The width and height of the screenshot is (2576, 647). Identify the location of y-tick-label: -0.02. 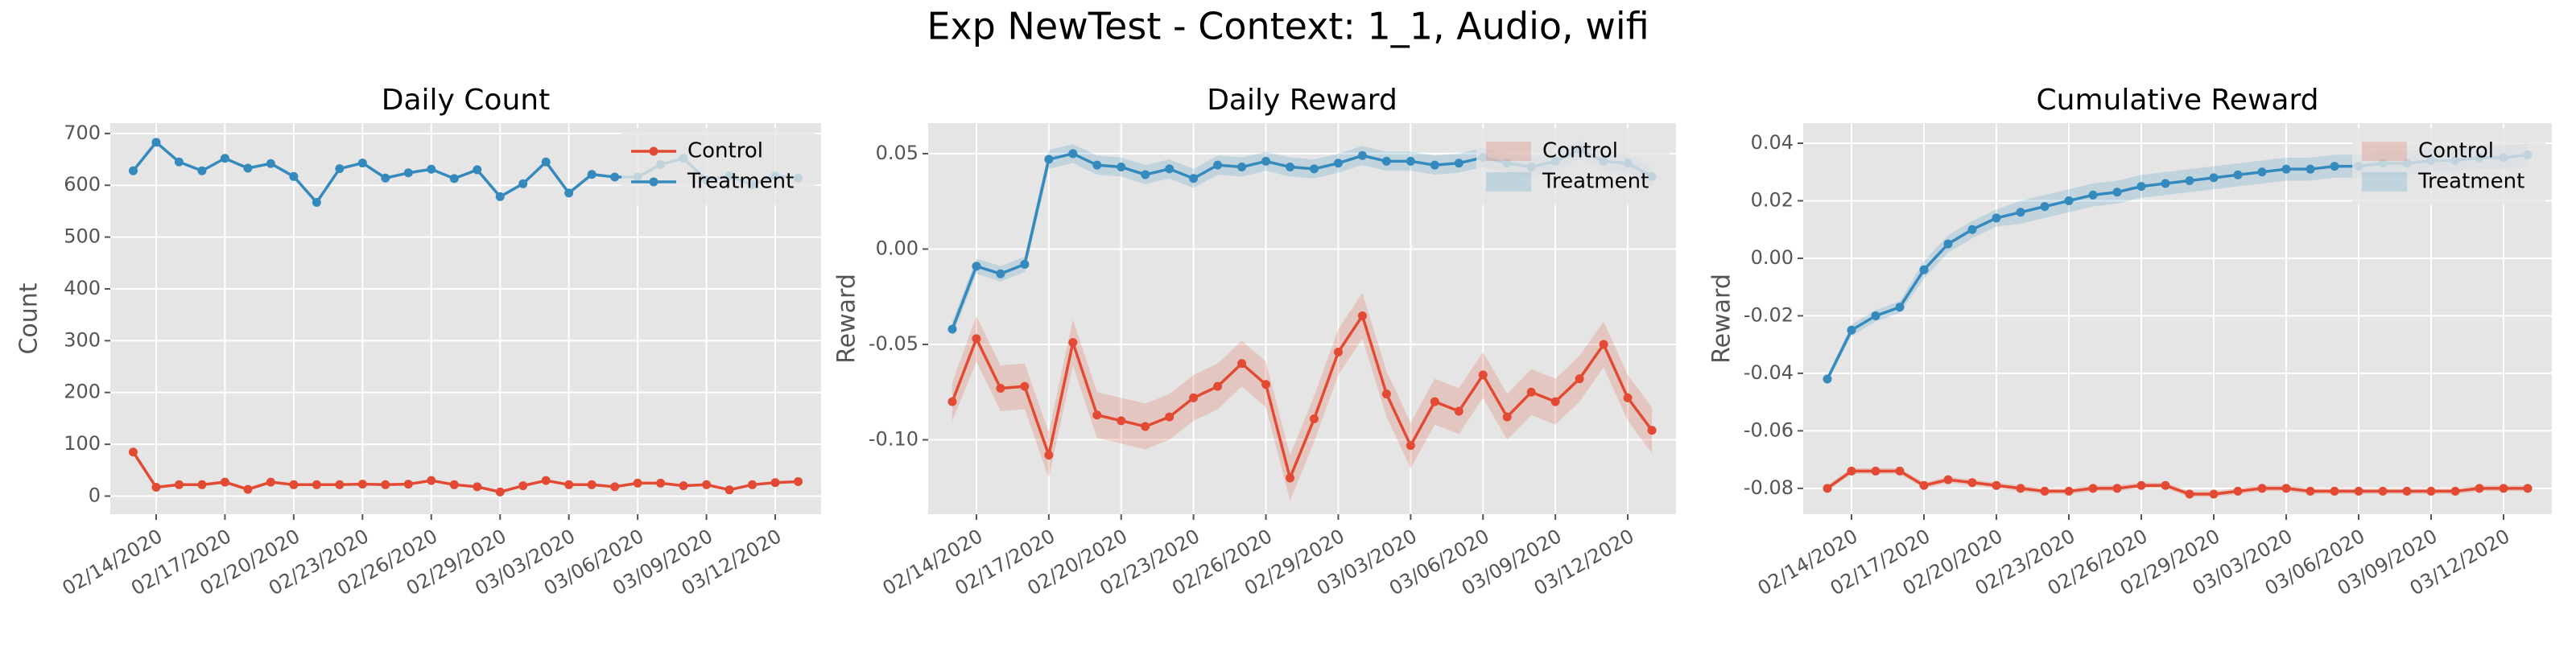
(1769, 314).